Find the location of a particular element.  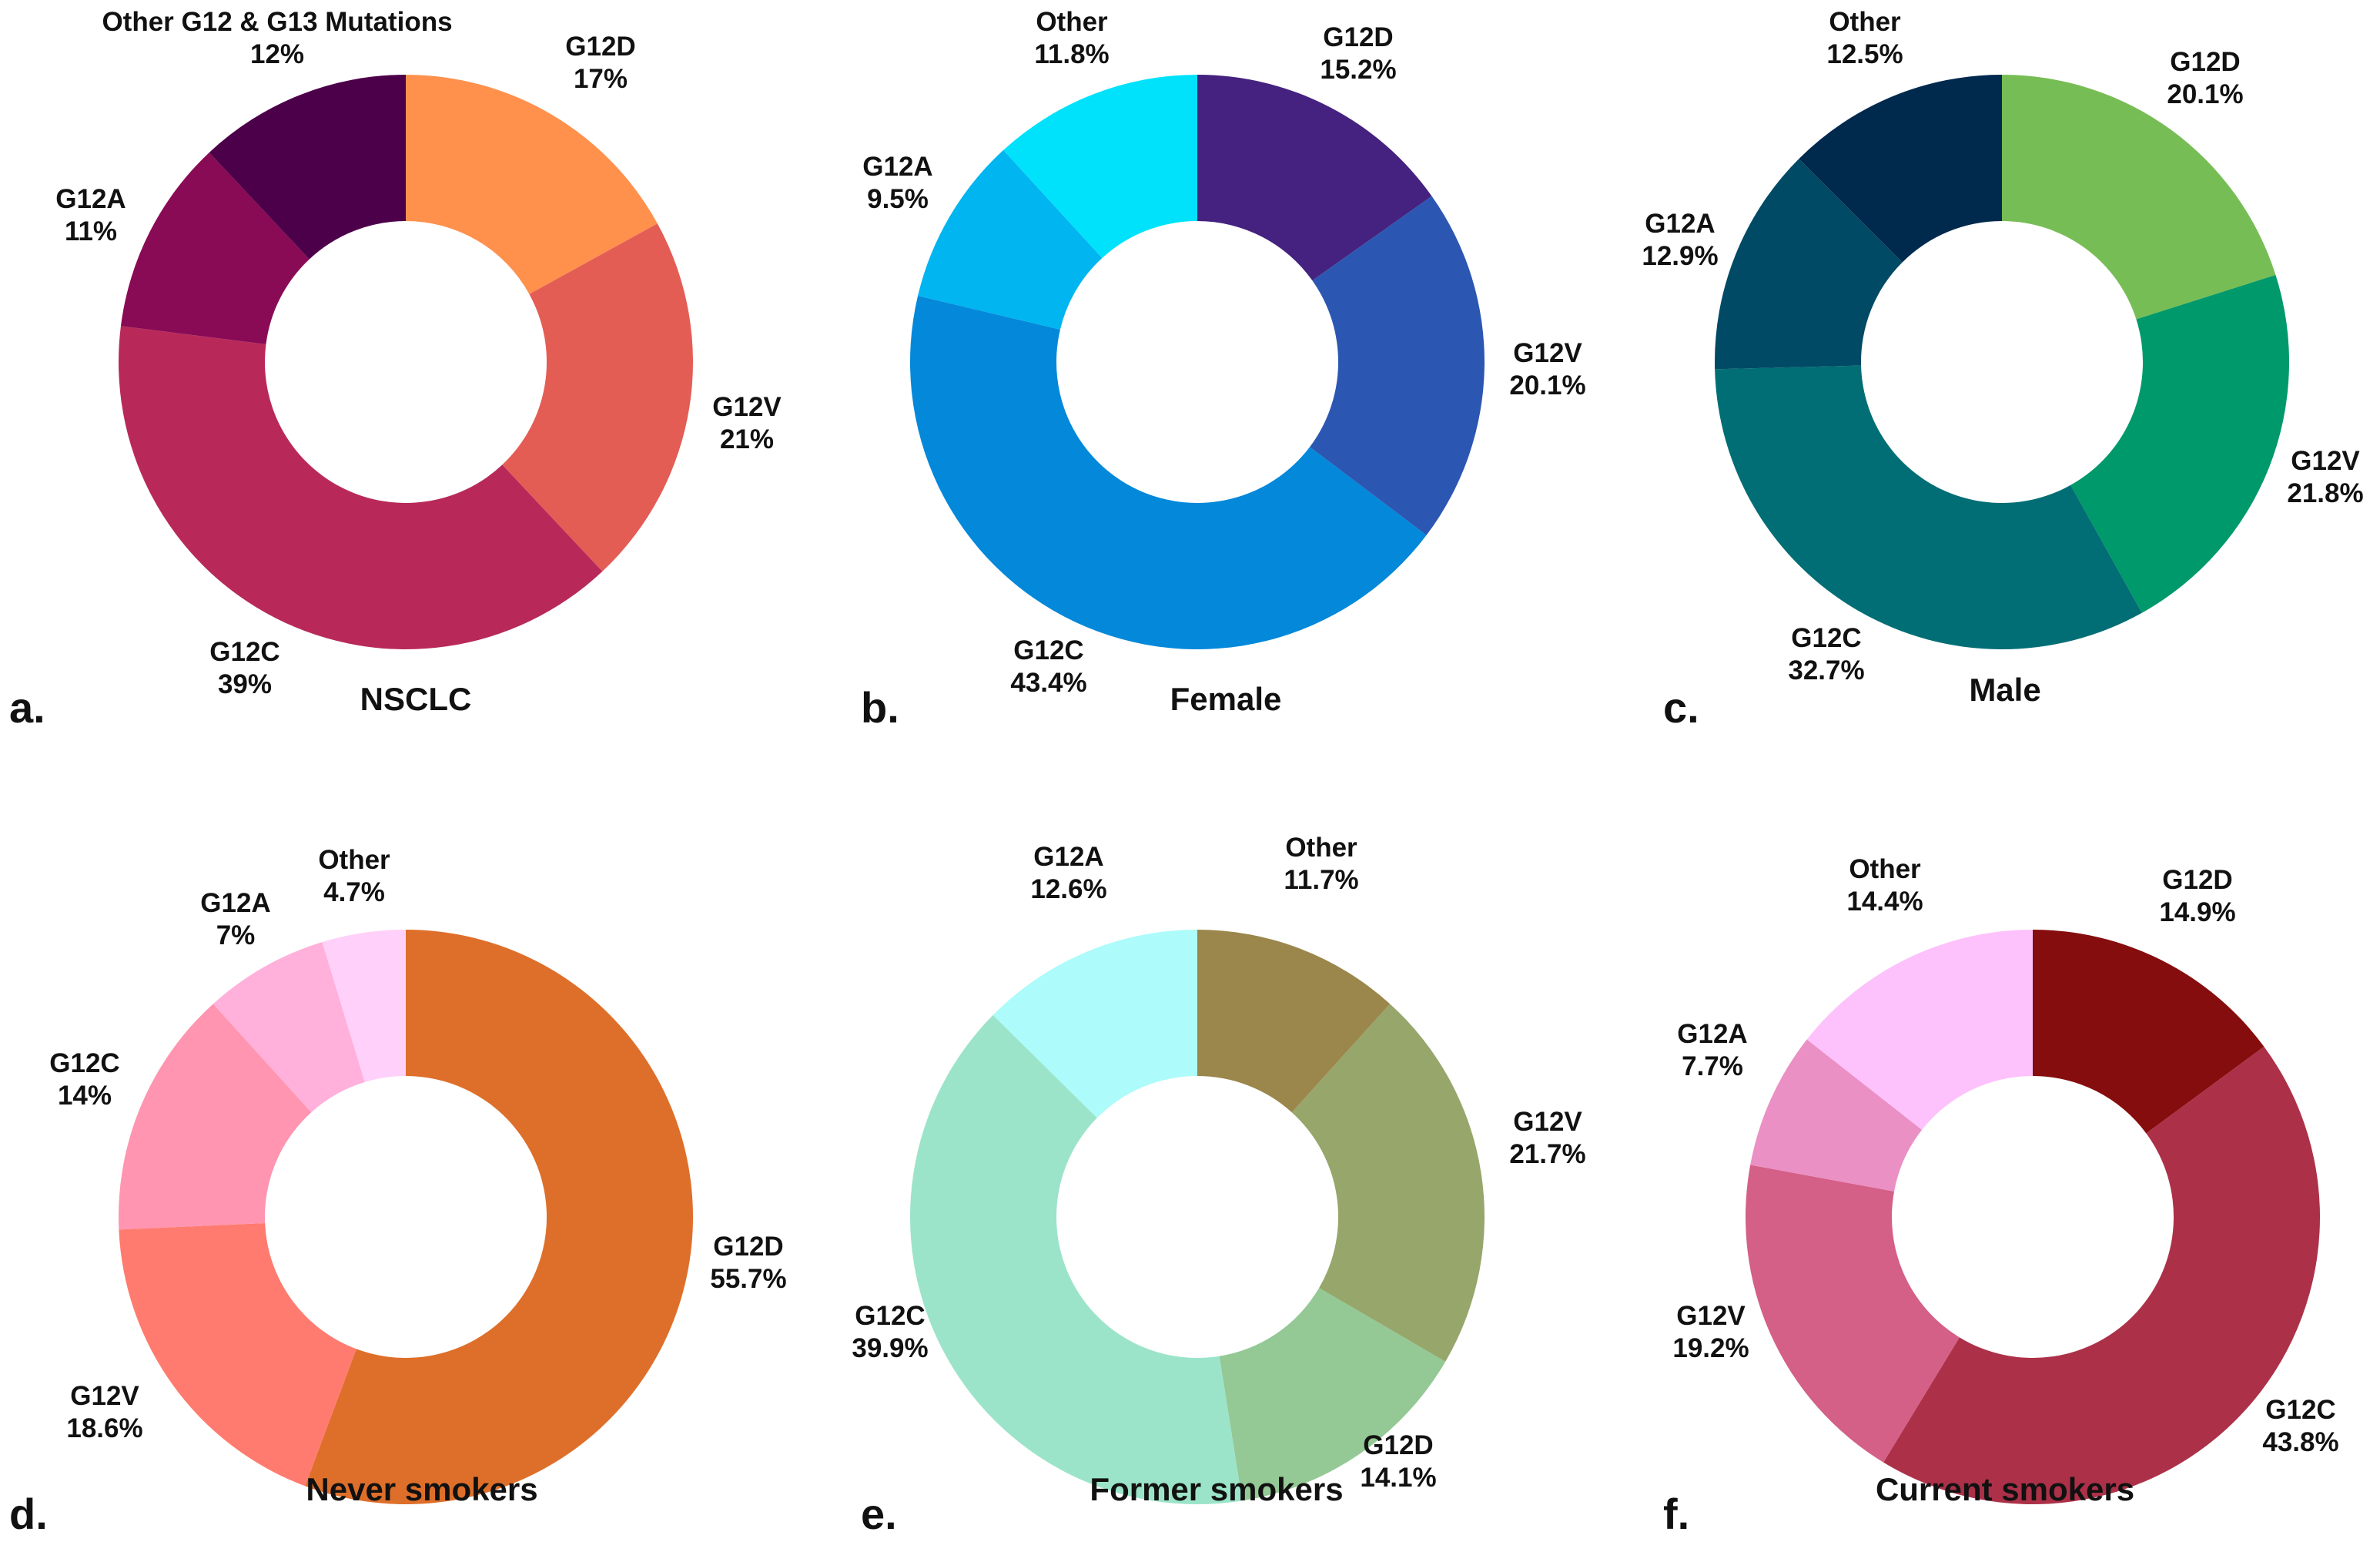

panel-letter: e. is located at coordinates (879, 1514).